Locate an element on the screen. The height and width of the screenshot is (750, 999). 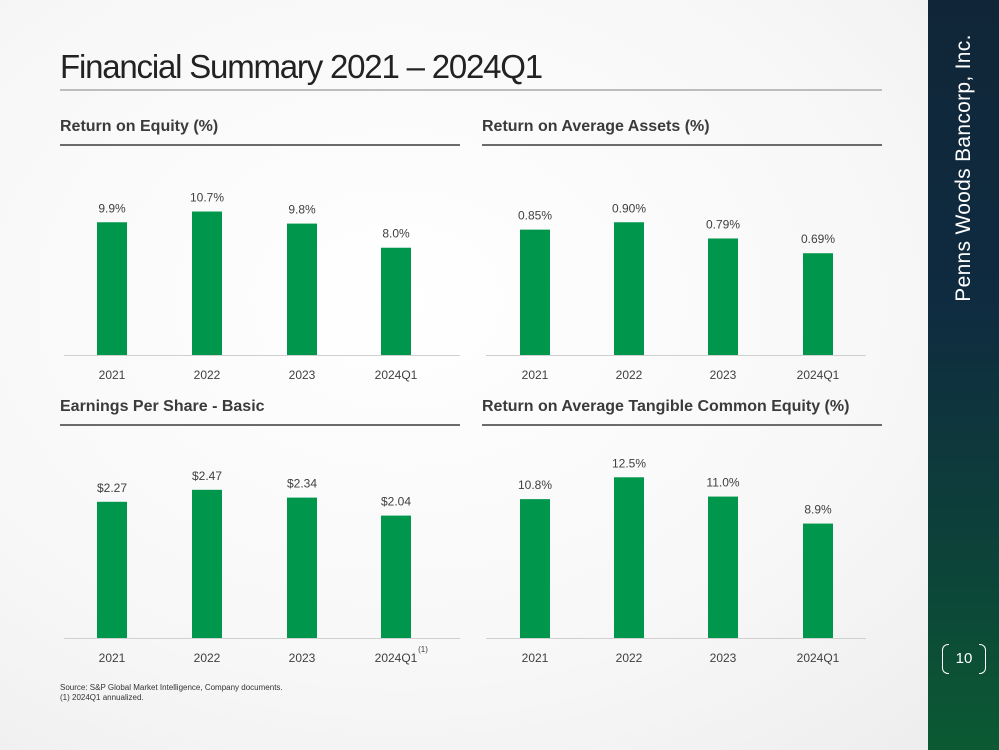
footnote-annualized: (1) 2024Q1 annualized. is located at coordinates (102, 697).